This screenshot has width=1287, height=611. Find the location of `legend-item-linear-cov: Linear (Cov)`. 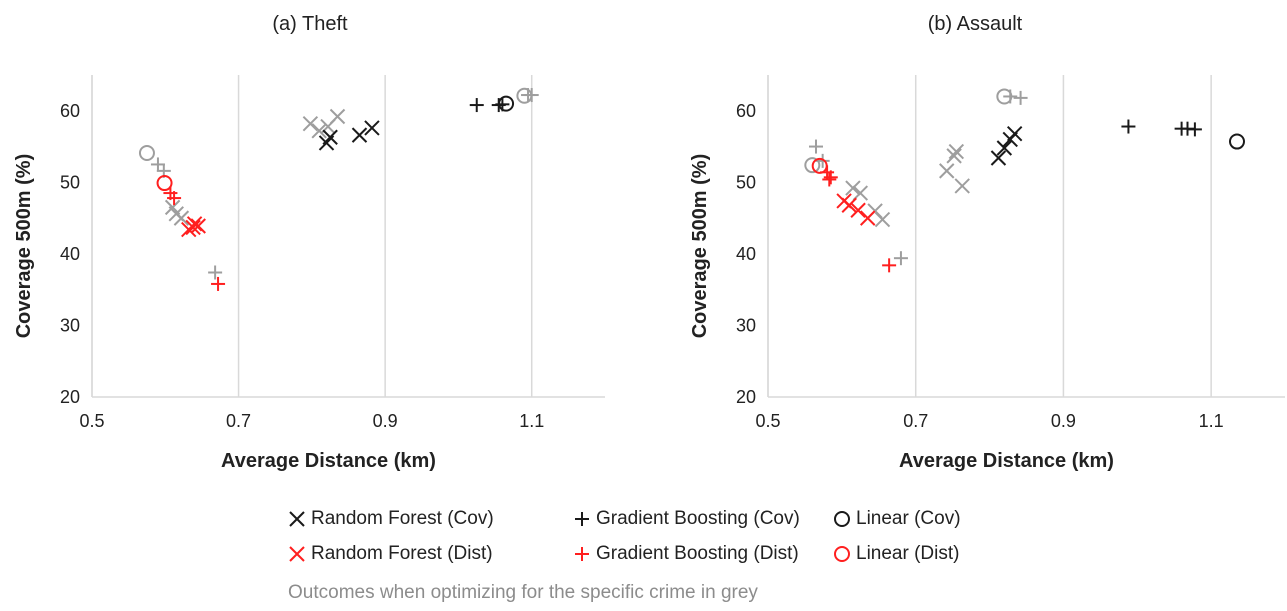

legend-item-linear-cov: Linear (Cov) is located at coordinates (896, 519).